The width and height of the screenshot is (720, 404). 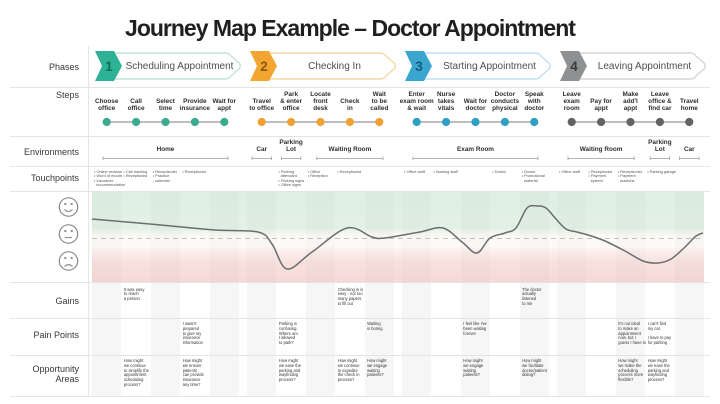 What do you see at coordinates (109, 66) in the screenshot?
I see `svg-text: 1` at bounding box center [109, 66].